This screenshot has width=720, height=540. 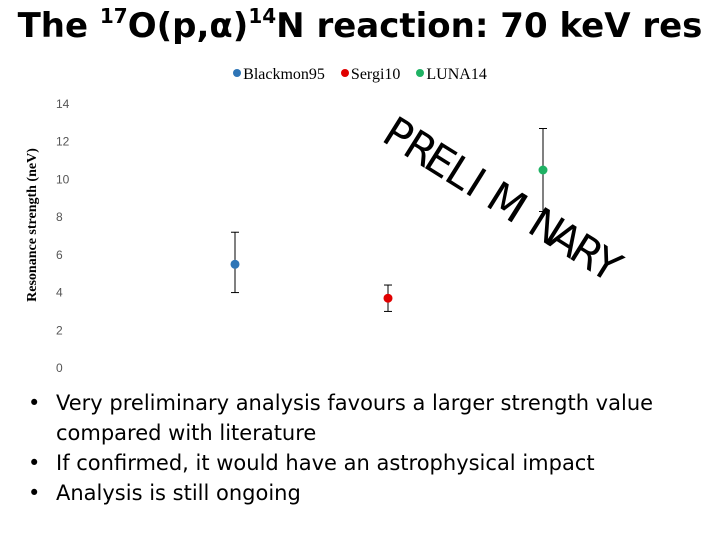 What do you see at coordinates (59, 255) in the screenshot?
I see `y-tick-label: 6` at bounding box center [59, 255].